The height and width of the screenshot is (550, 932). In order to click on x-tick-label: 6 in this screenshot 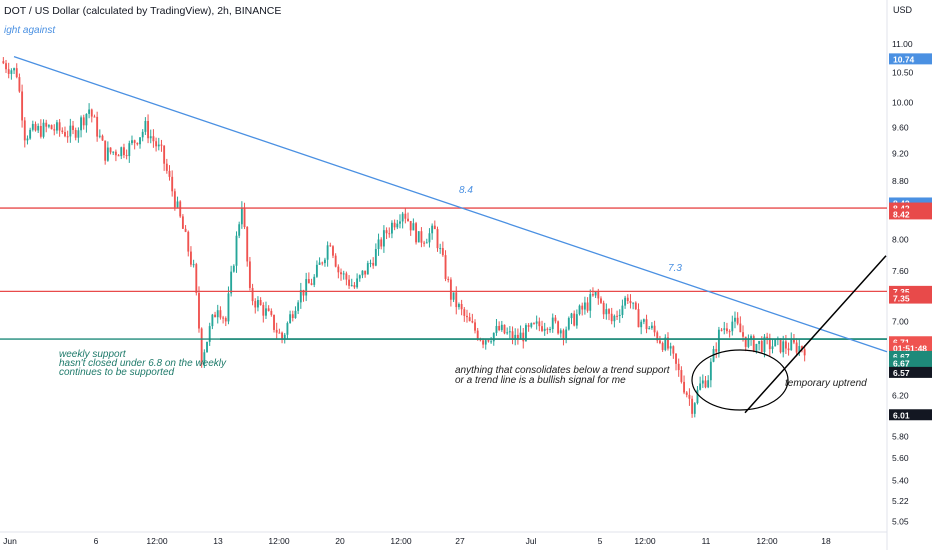, I will do `click(96, 541)`.